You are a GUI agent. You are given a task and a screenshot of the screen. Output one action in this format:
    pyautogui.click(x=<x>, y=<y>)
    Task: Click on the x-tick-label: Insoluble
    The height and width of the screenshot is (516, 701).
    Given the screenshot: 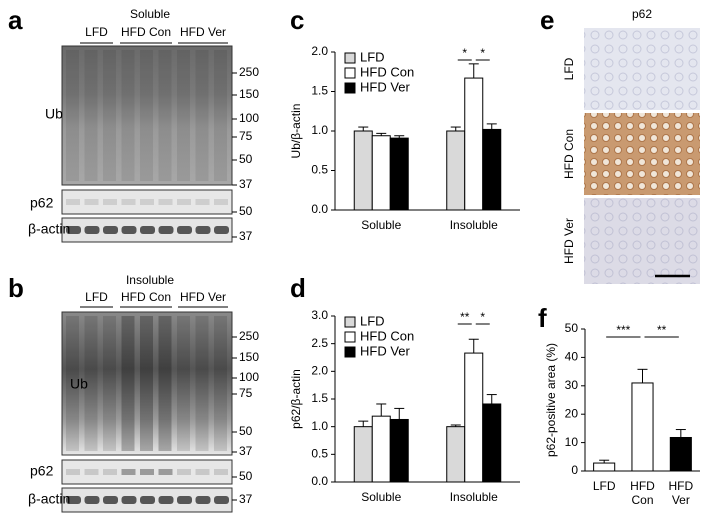 What is the action you would take?
    pyautogui.click(x=474, y=497)
    